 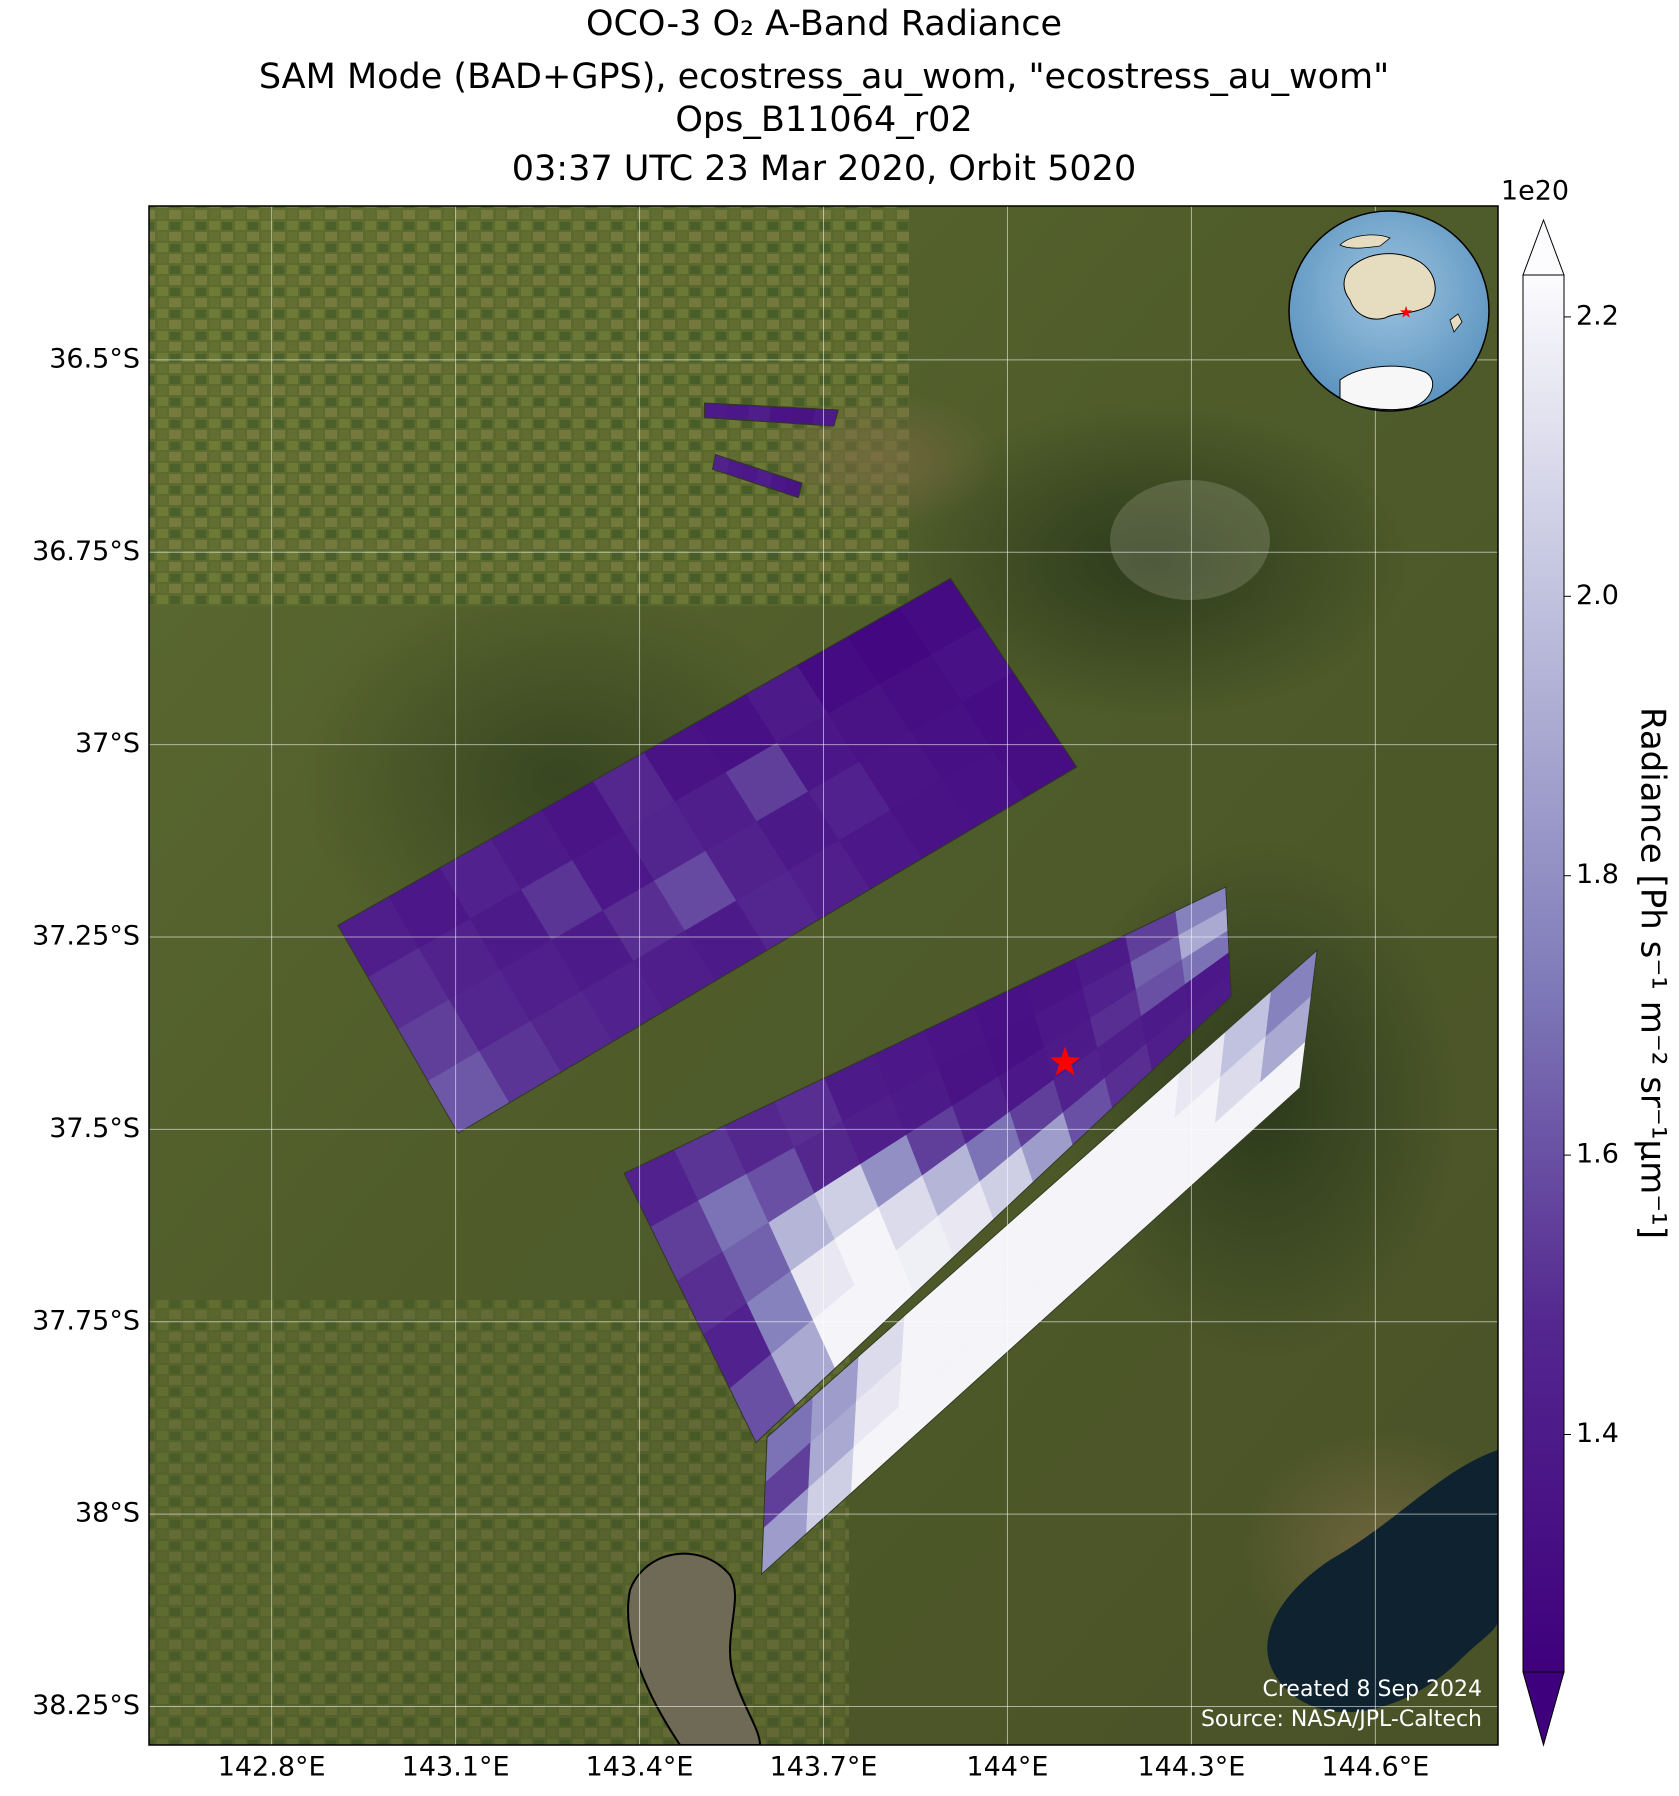 What do you see at coordinates (456, 1767) in the screenshot?
I see `x-tick-label: 143.1°E` at bounding box center [456, 1767].